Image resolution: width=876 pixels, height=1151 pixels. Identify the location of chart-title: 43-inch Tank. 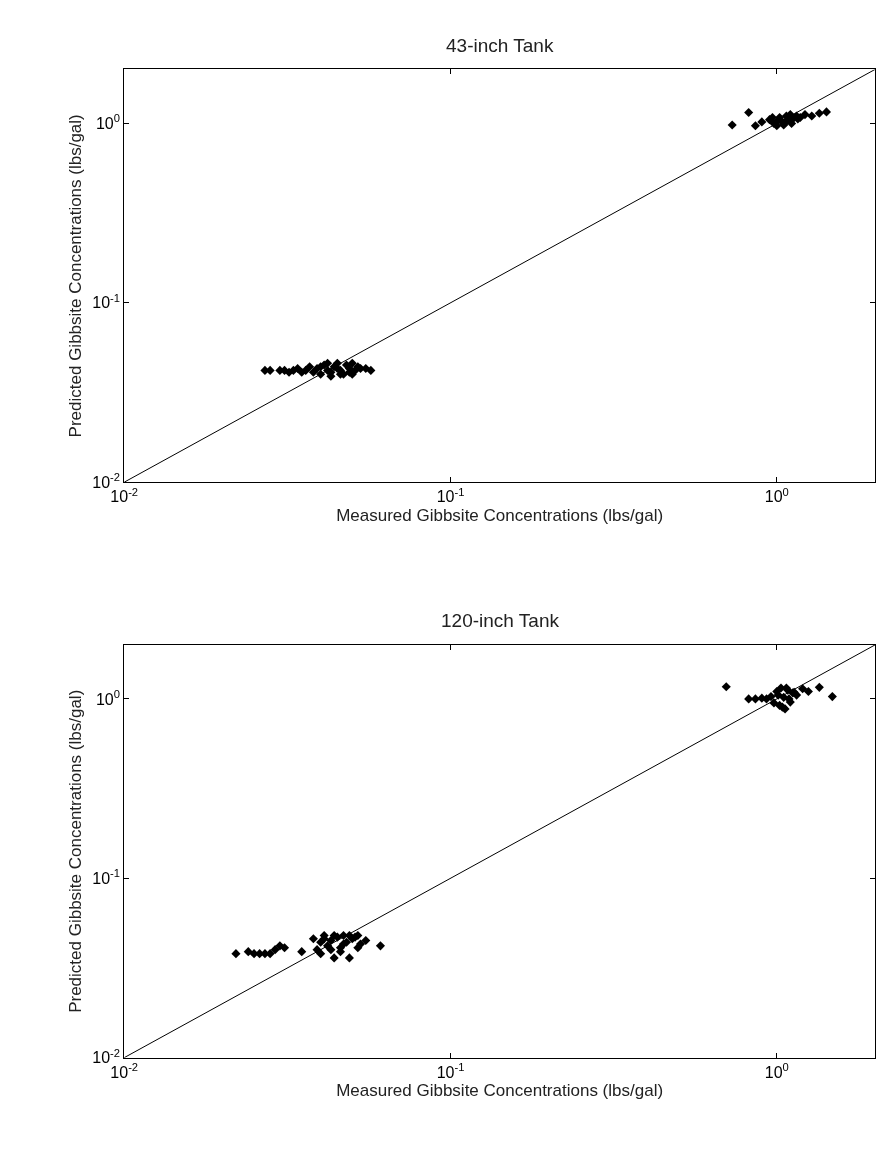
(500, 45).